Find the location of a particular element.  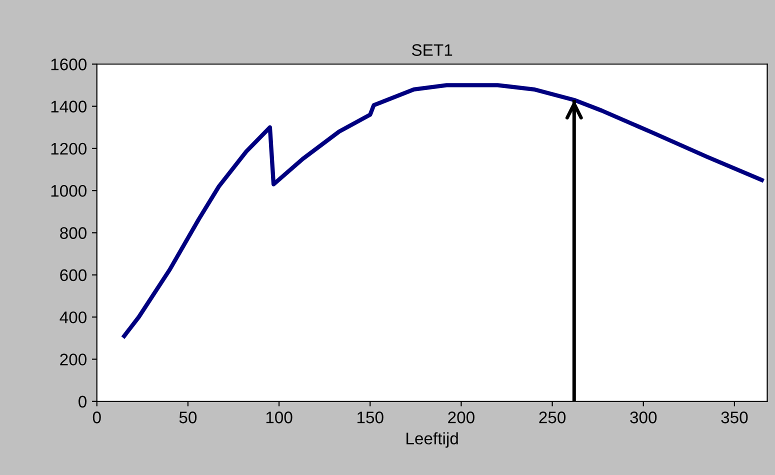

x-tick-label: 300 is located at coordinates (643, 418).